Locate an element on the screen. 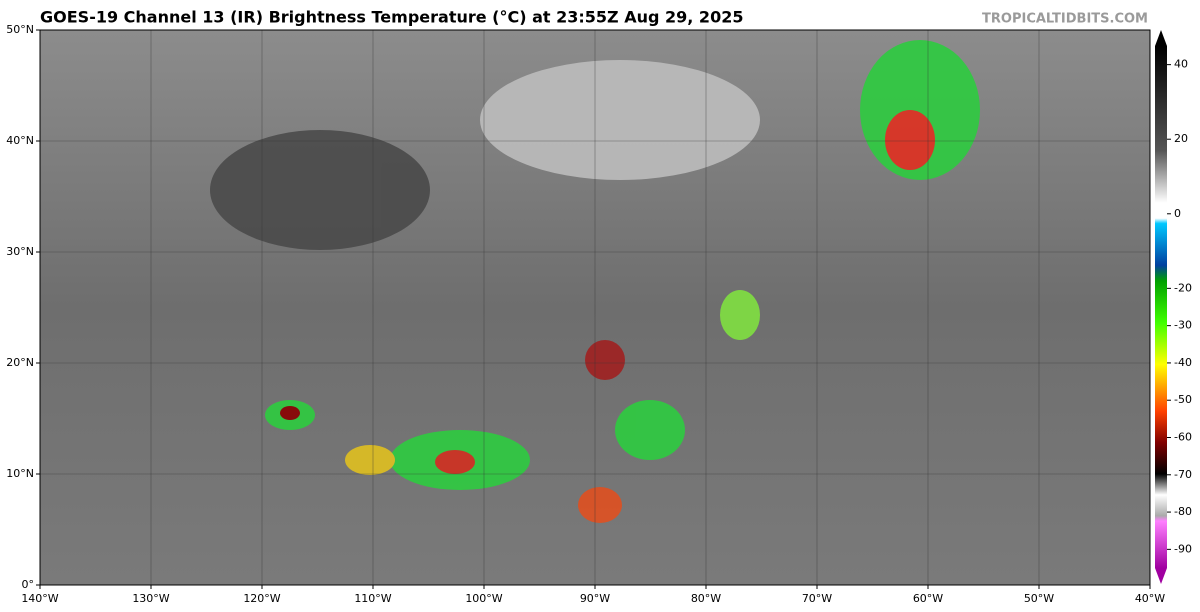 The height and width of the screenshot is (612, 1200). lon-tick-label: 90°W is located at coordinates (595, 598).